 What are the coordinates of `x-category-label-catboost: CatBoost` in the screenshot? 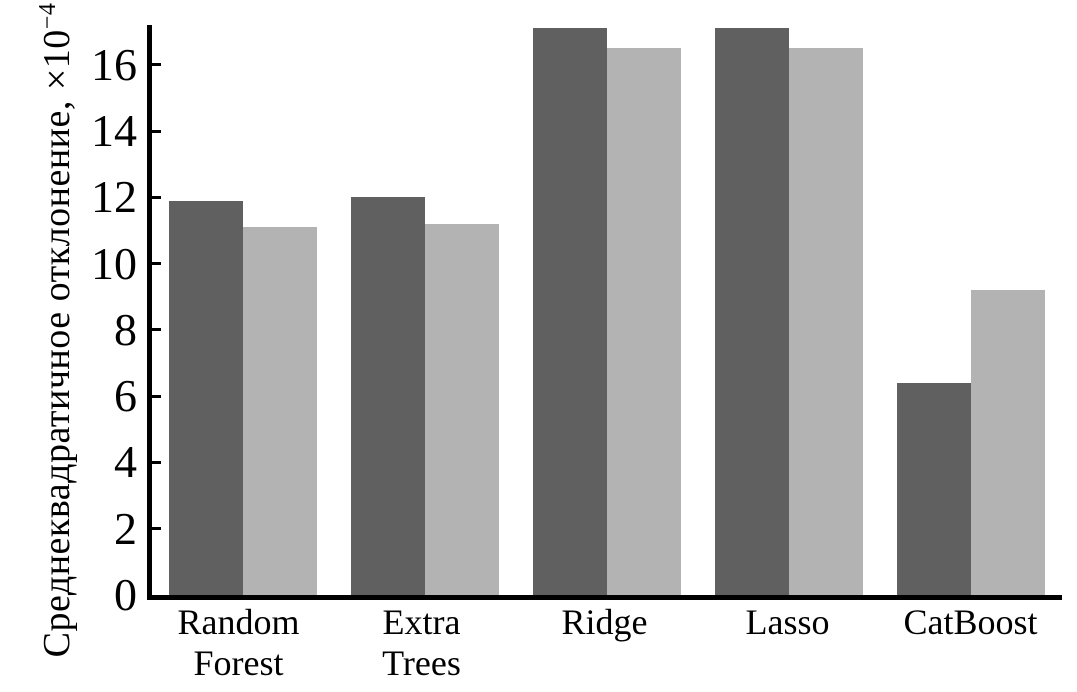 It's located at (970, 622).